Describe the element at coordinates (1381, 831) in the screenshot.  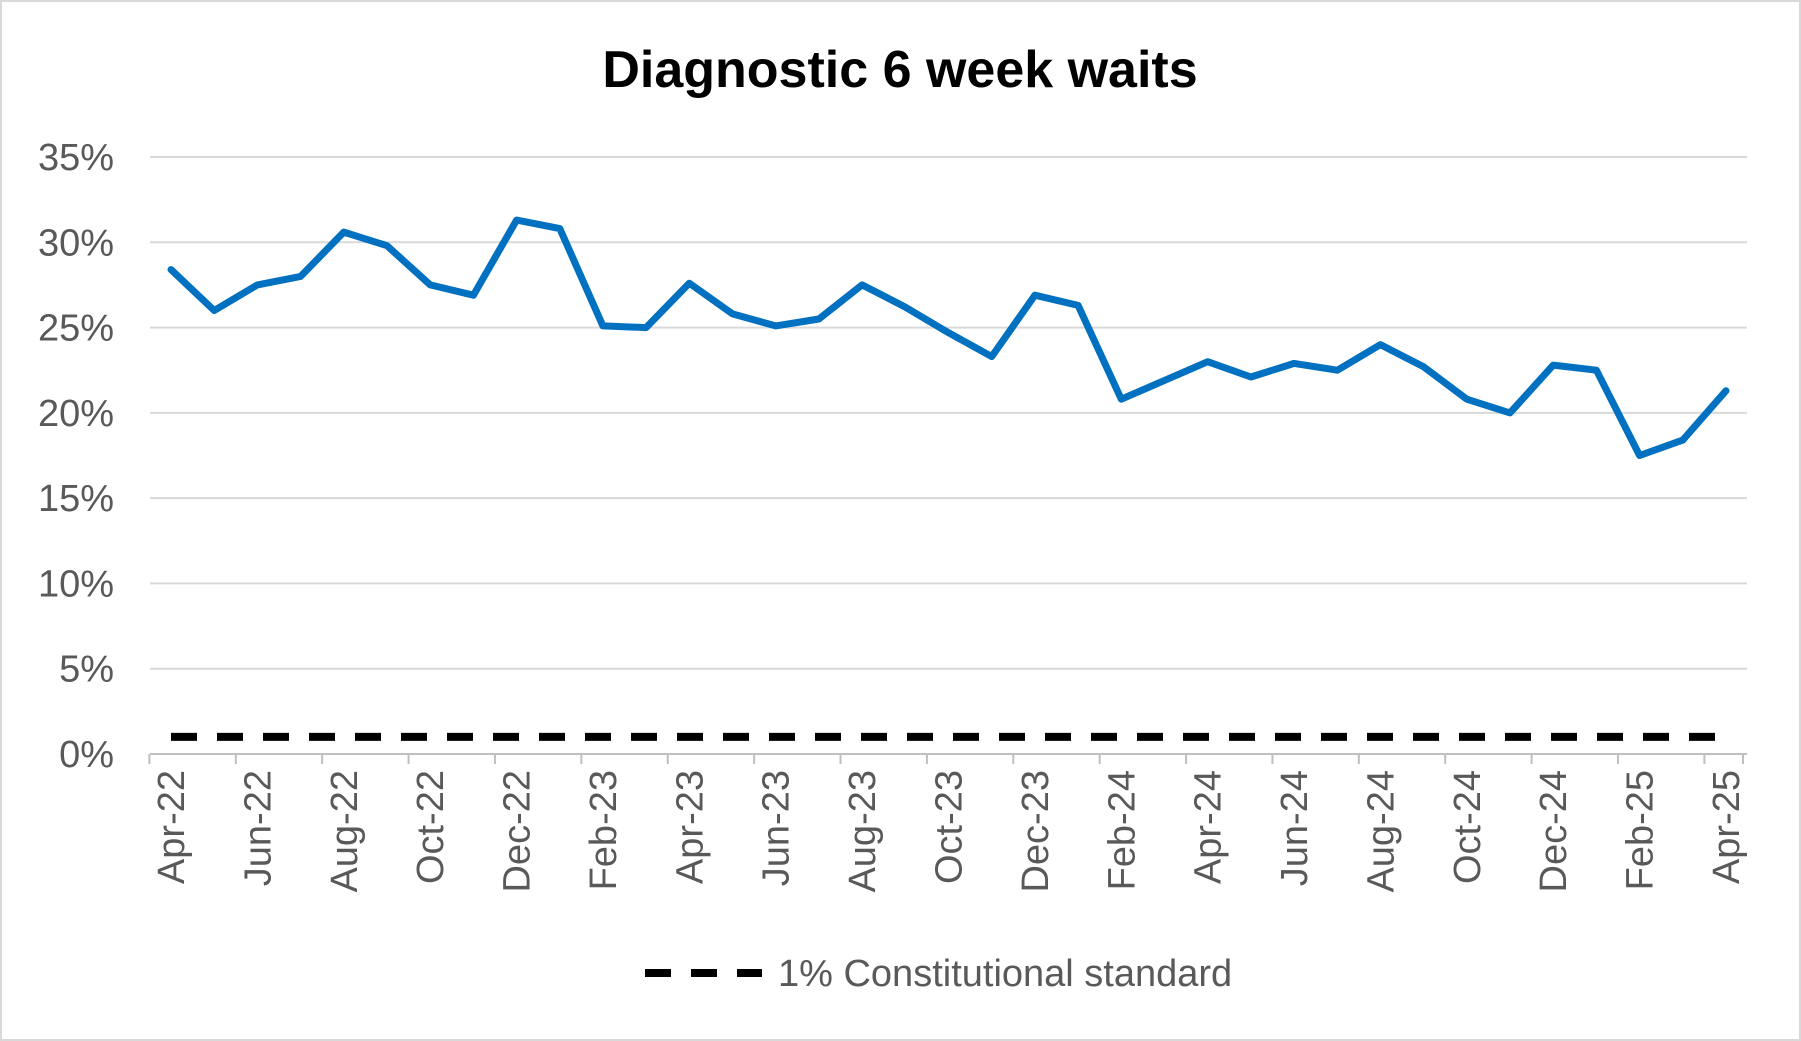
I see `x-tick-label: Aug-24` at that location.